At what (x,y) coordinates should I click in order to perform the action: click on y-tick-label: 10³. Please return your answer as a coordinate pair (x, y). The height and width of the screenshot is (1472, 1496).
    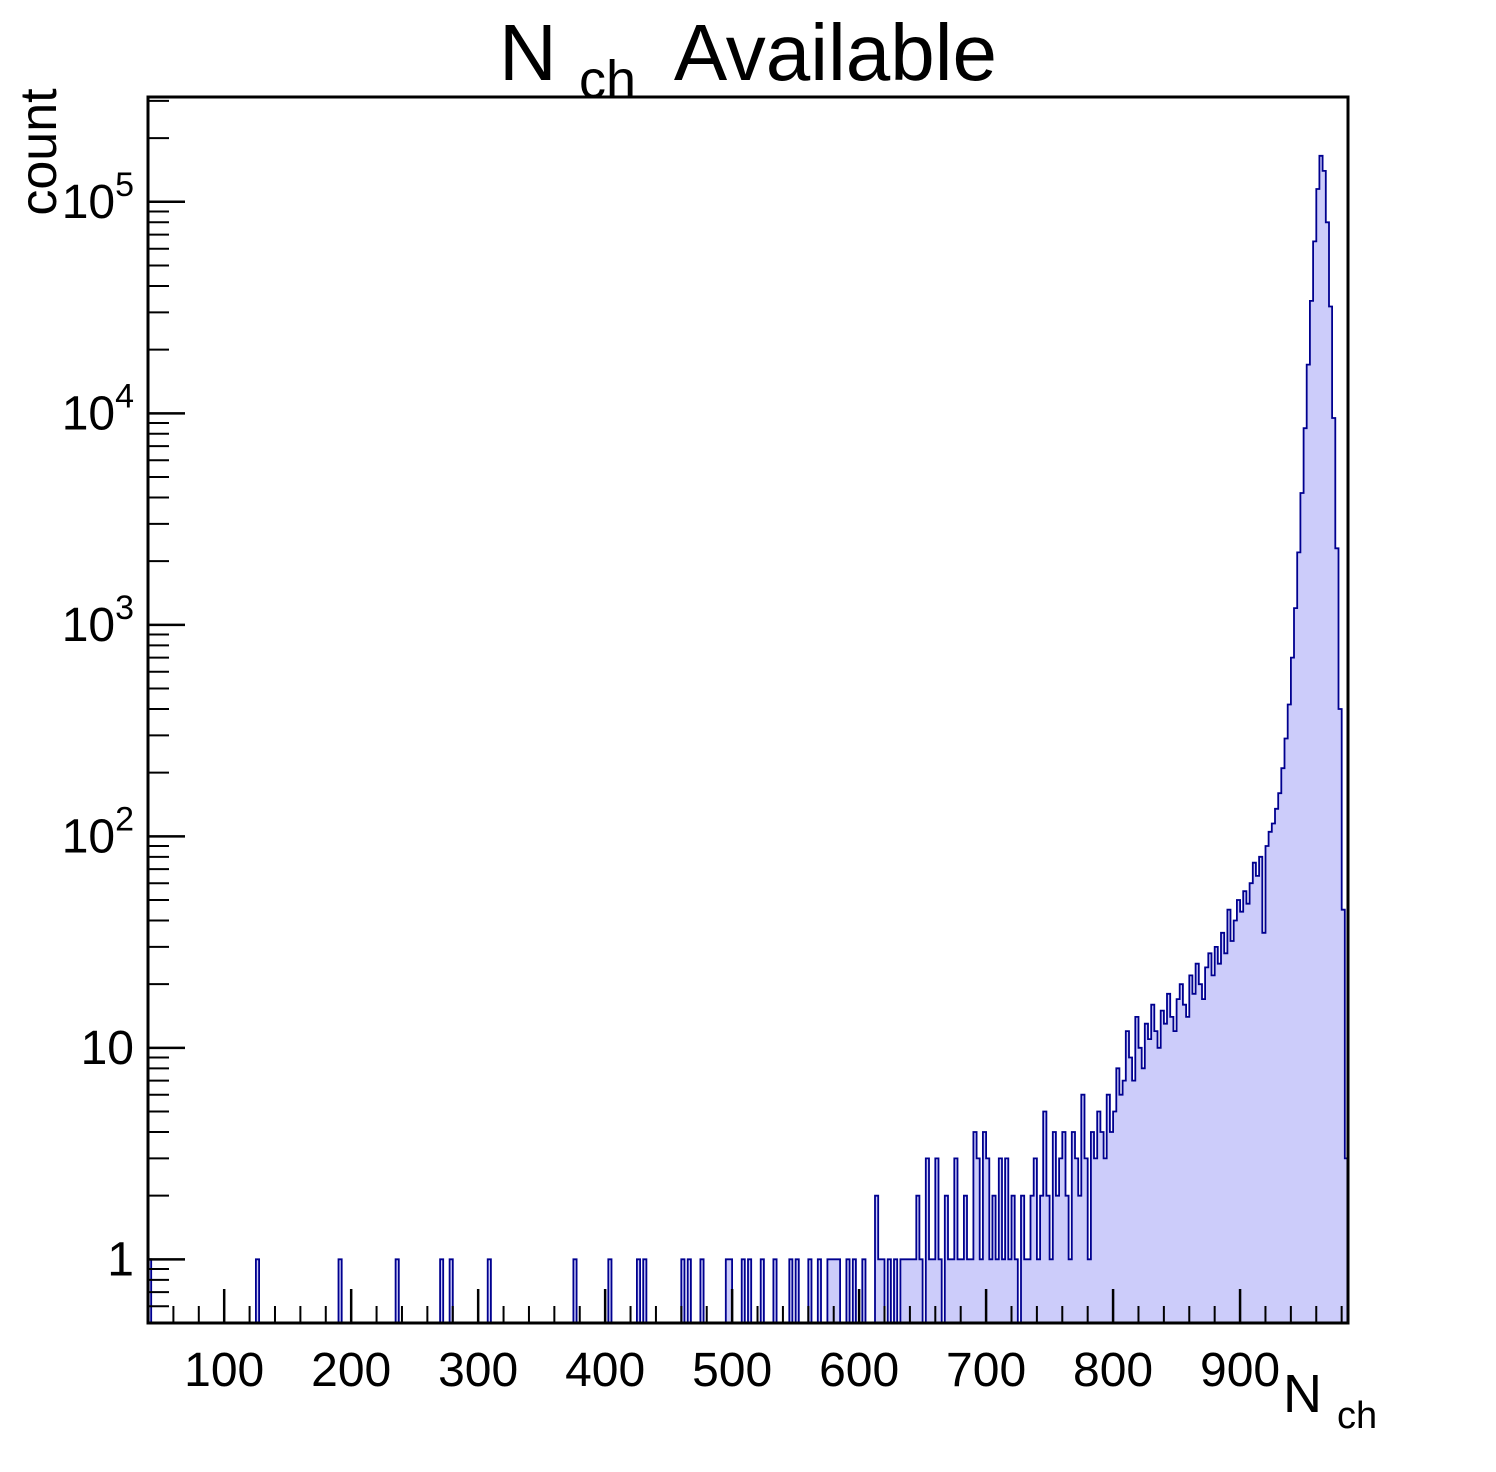
    Looking at the image, I should click on (98, 620).